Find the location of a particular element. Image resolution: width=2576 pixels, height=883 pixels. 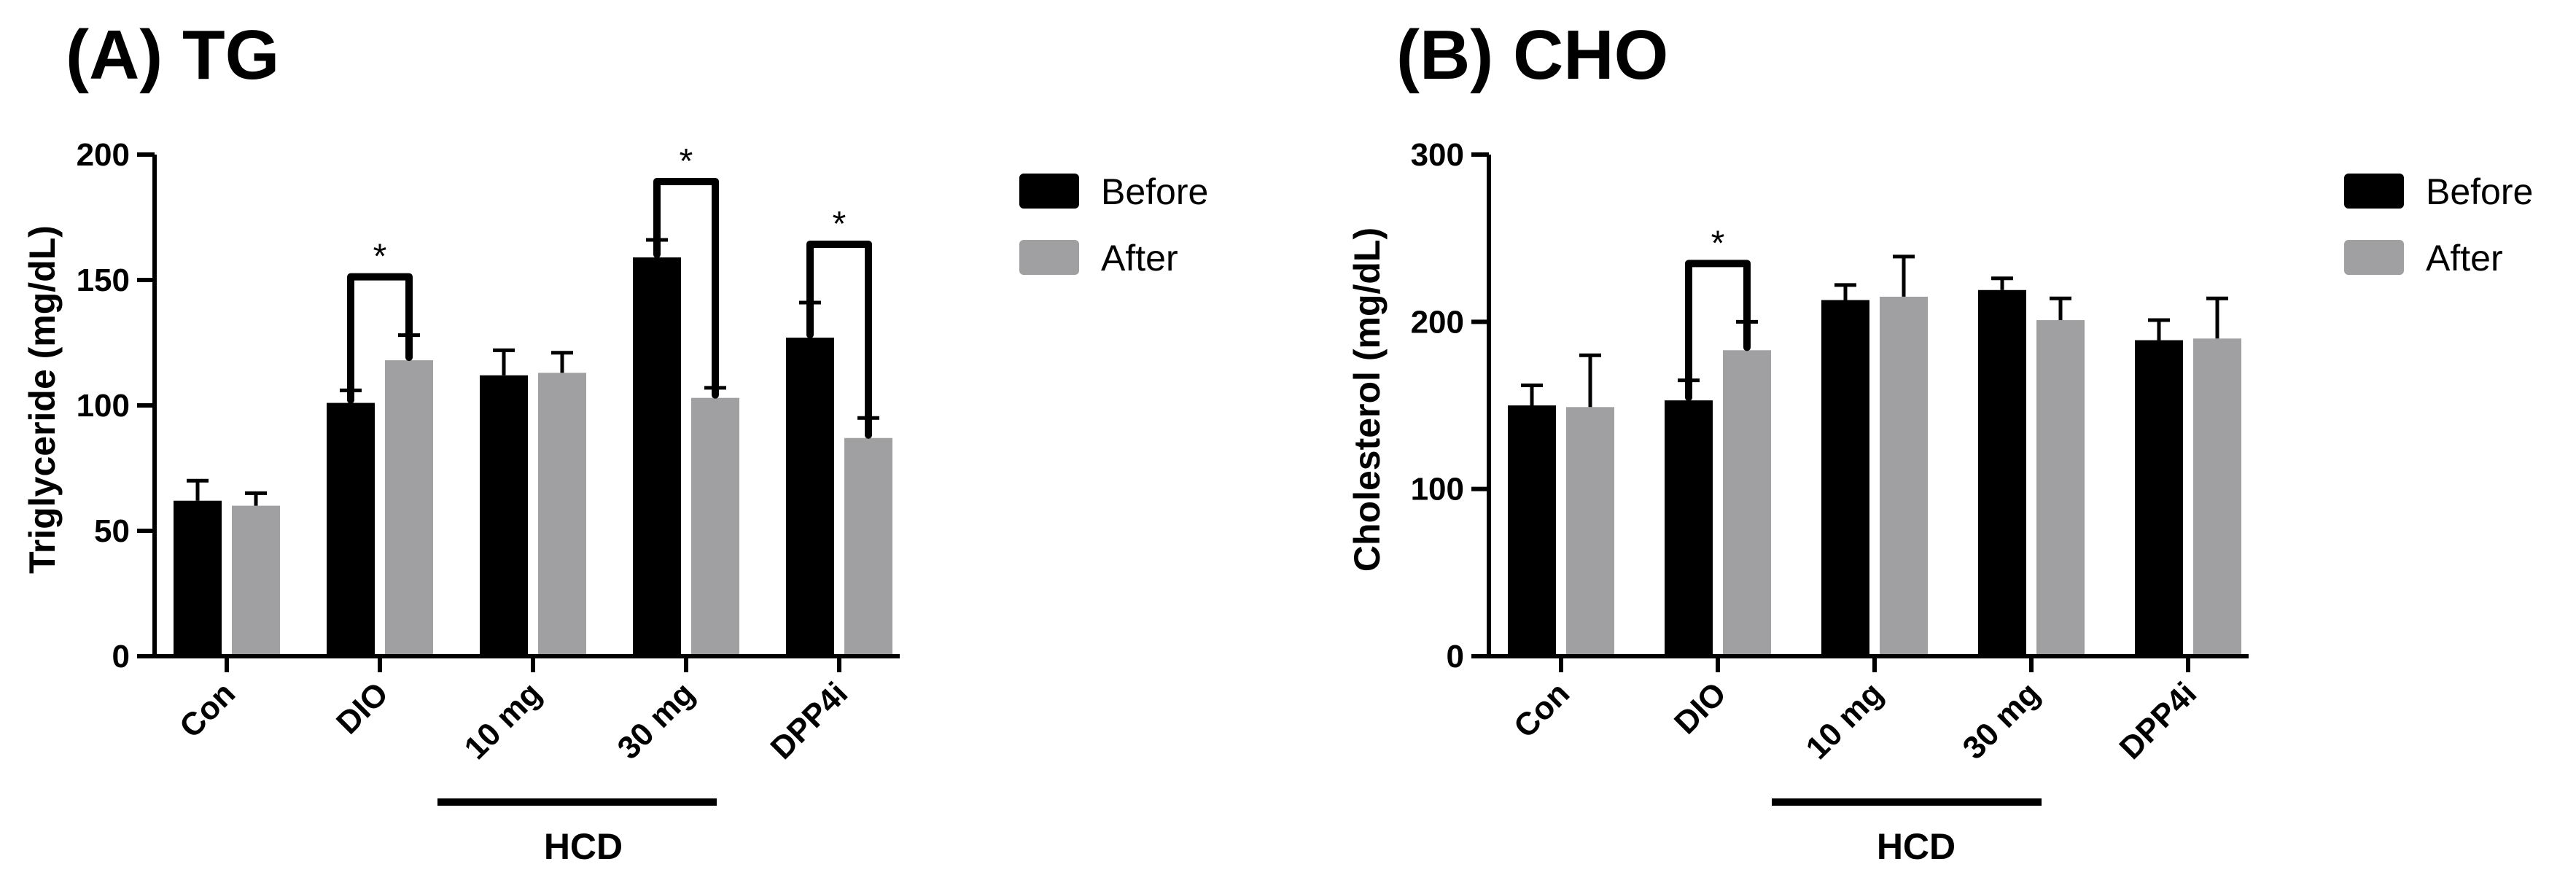

y-ticks: 0 100 200 300 is located at coordinates (1450, 405).